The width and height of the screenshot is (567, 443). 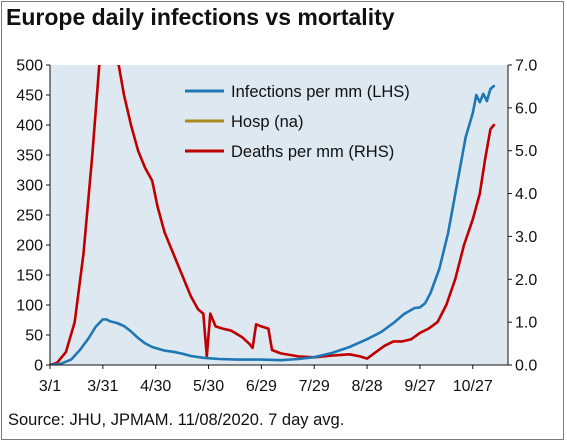 What do you see at coordinates (50, 386) in the screenshot?
I see `x-tick-label: 3/1` at bounding box center [50, 386].